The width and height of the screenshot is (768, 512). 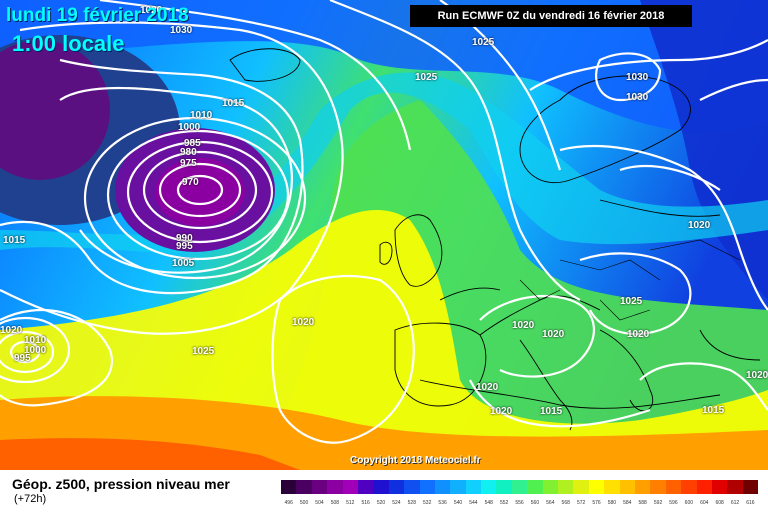 I want to click on copyright-text: Copyright 2018 Meteociel.fr, so click(x=415, y=460).